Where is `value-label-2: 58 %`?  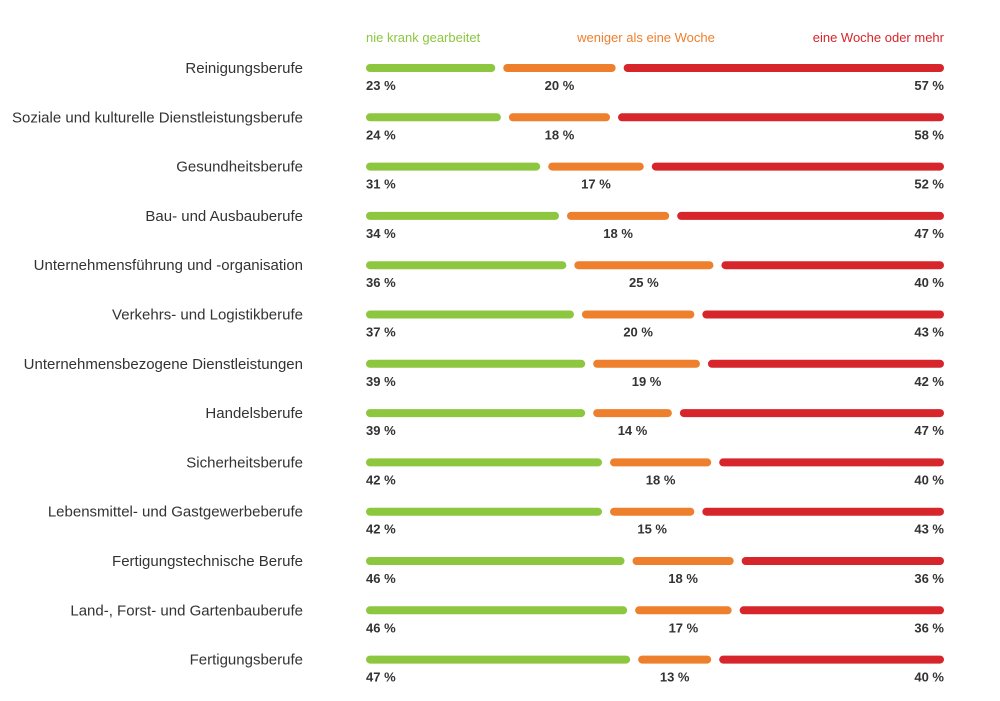
value-label-2: 58 % is located at coordinates (929, 134).